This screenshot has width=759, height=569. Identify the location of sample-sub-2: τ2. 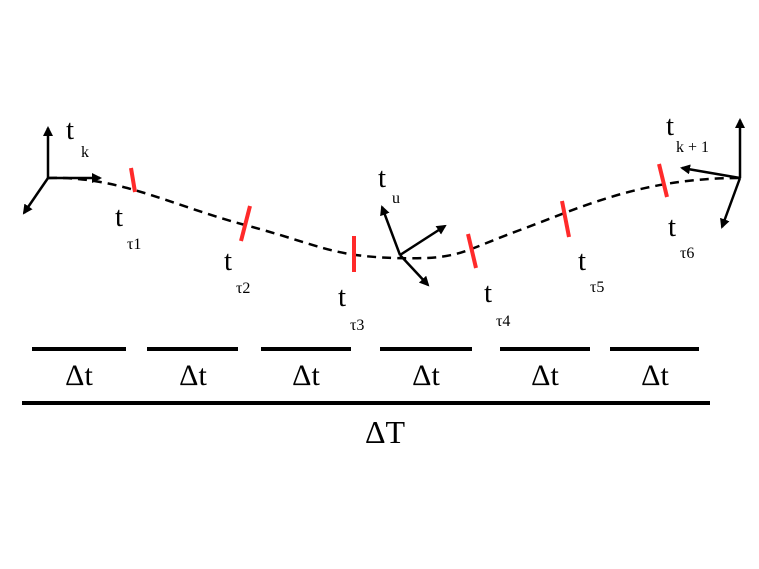
(243, 288).